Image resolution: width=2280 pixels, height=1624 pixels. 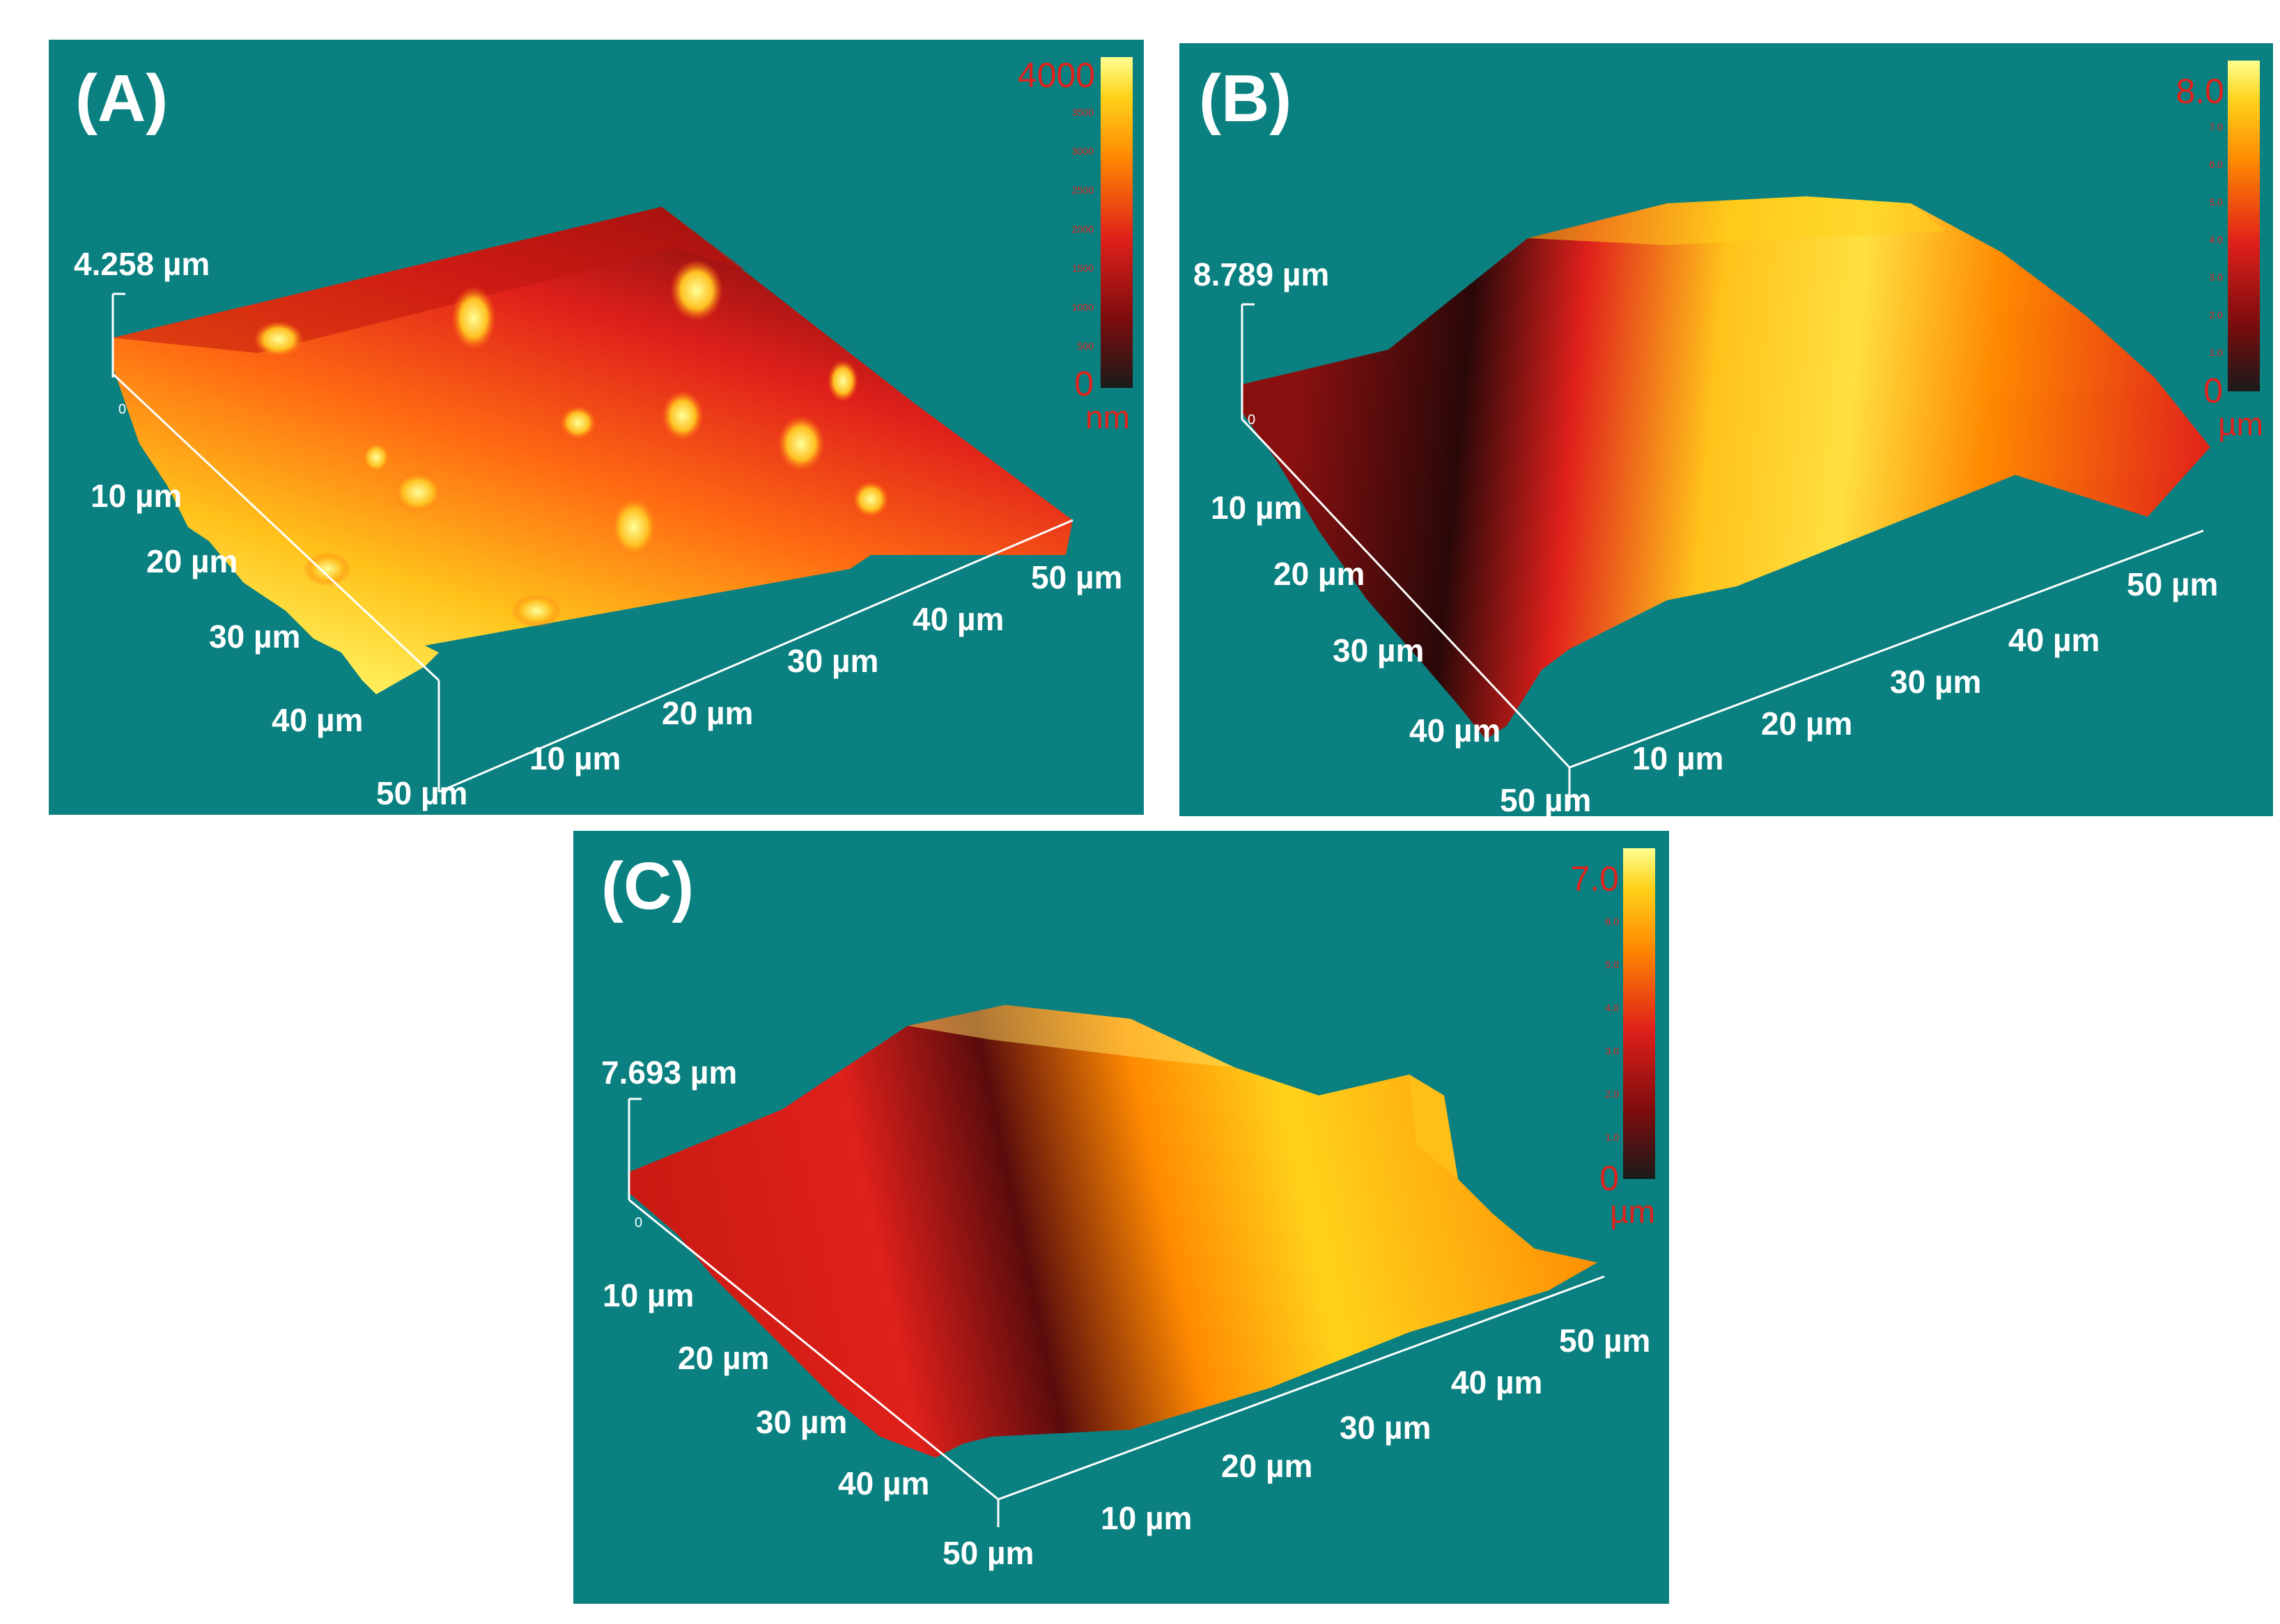 I want to click on colorbar-max: 8.0, so click(x=2200, y=91).